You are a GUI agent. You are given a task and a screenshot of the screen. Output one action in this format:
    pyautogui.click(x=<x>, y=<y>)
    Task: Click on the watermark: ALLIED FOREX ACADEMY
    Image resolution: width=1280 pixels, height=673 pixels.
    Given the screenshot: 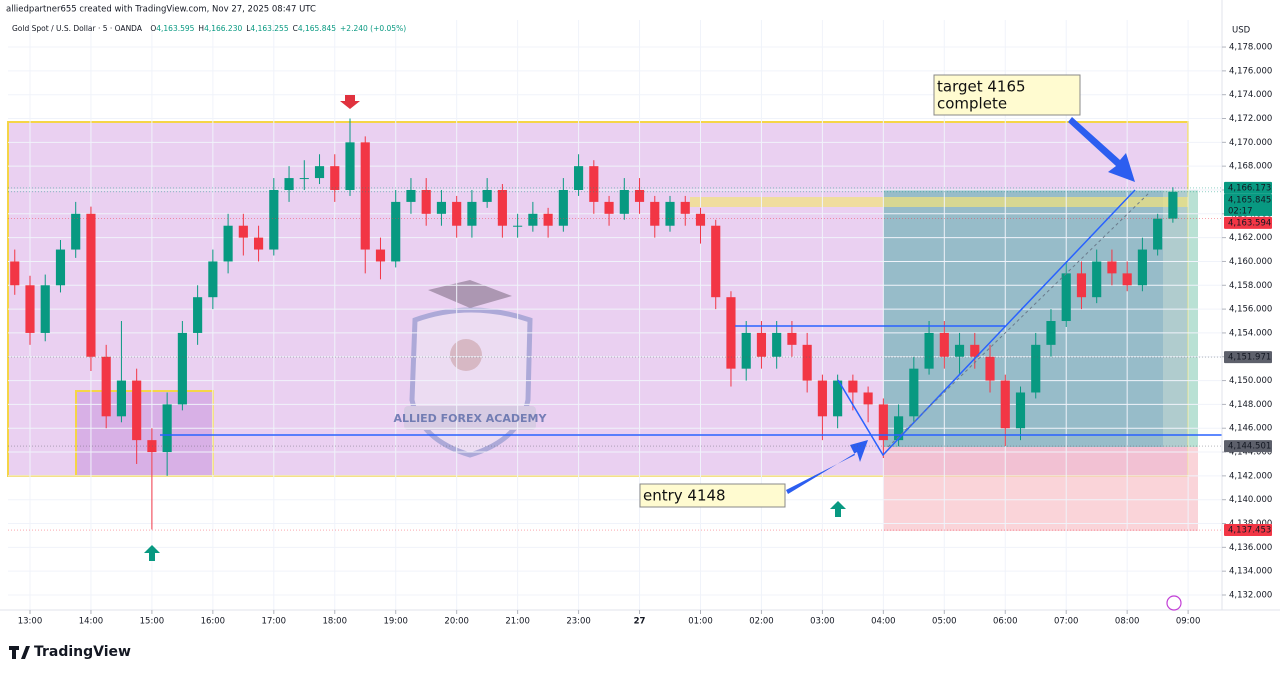 What is the action you would take?
    pyautogui.click(x=471, y=418)
    